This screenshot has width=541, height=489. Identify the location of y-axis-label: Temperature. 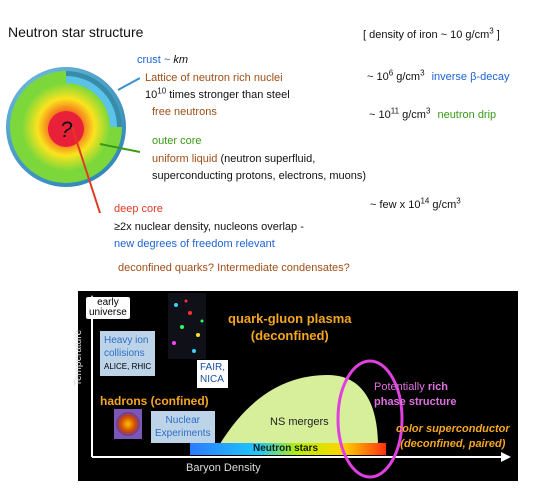
(78, 357).